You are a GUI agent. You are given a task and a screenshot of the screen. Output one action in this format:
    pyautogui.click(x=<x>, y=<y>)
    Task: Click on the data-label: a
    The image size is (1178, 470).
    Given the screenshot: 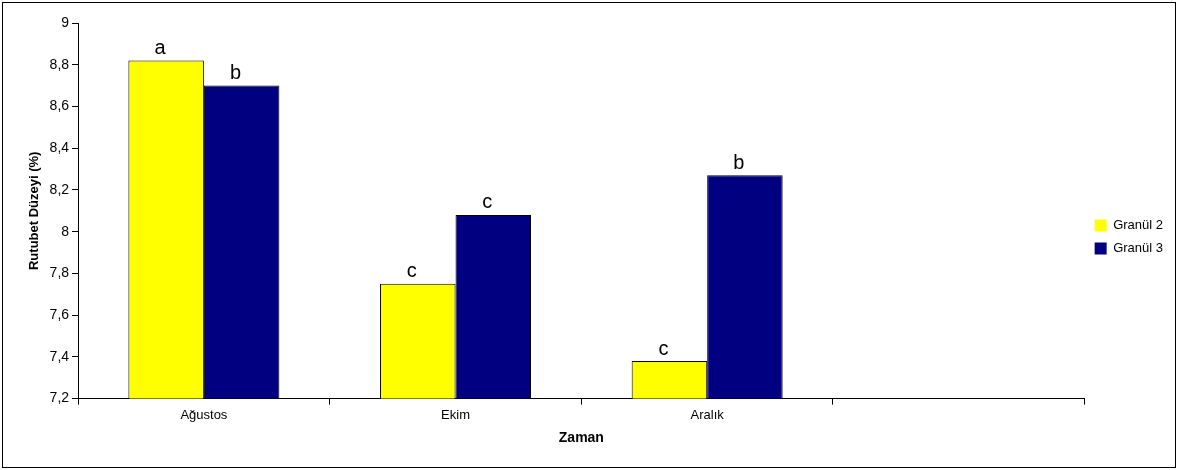 What is the action you would take?
    pyautogui.click(x=160, y=47)
    